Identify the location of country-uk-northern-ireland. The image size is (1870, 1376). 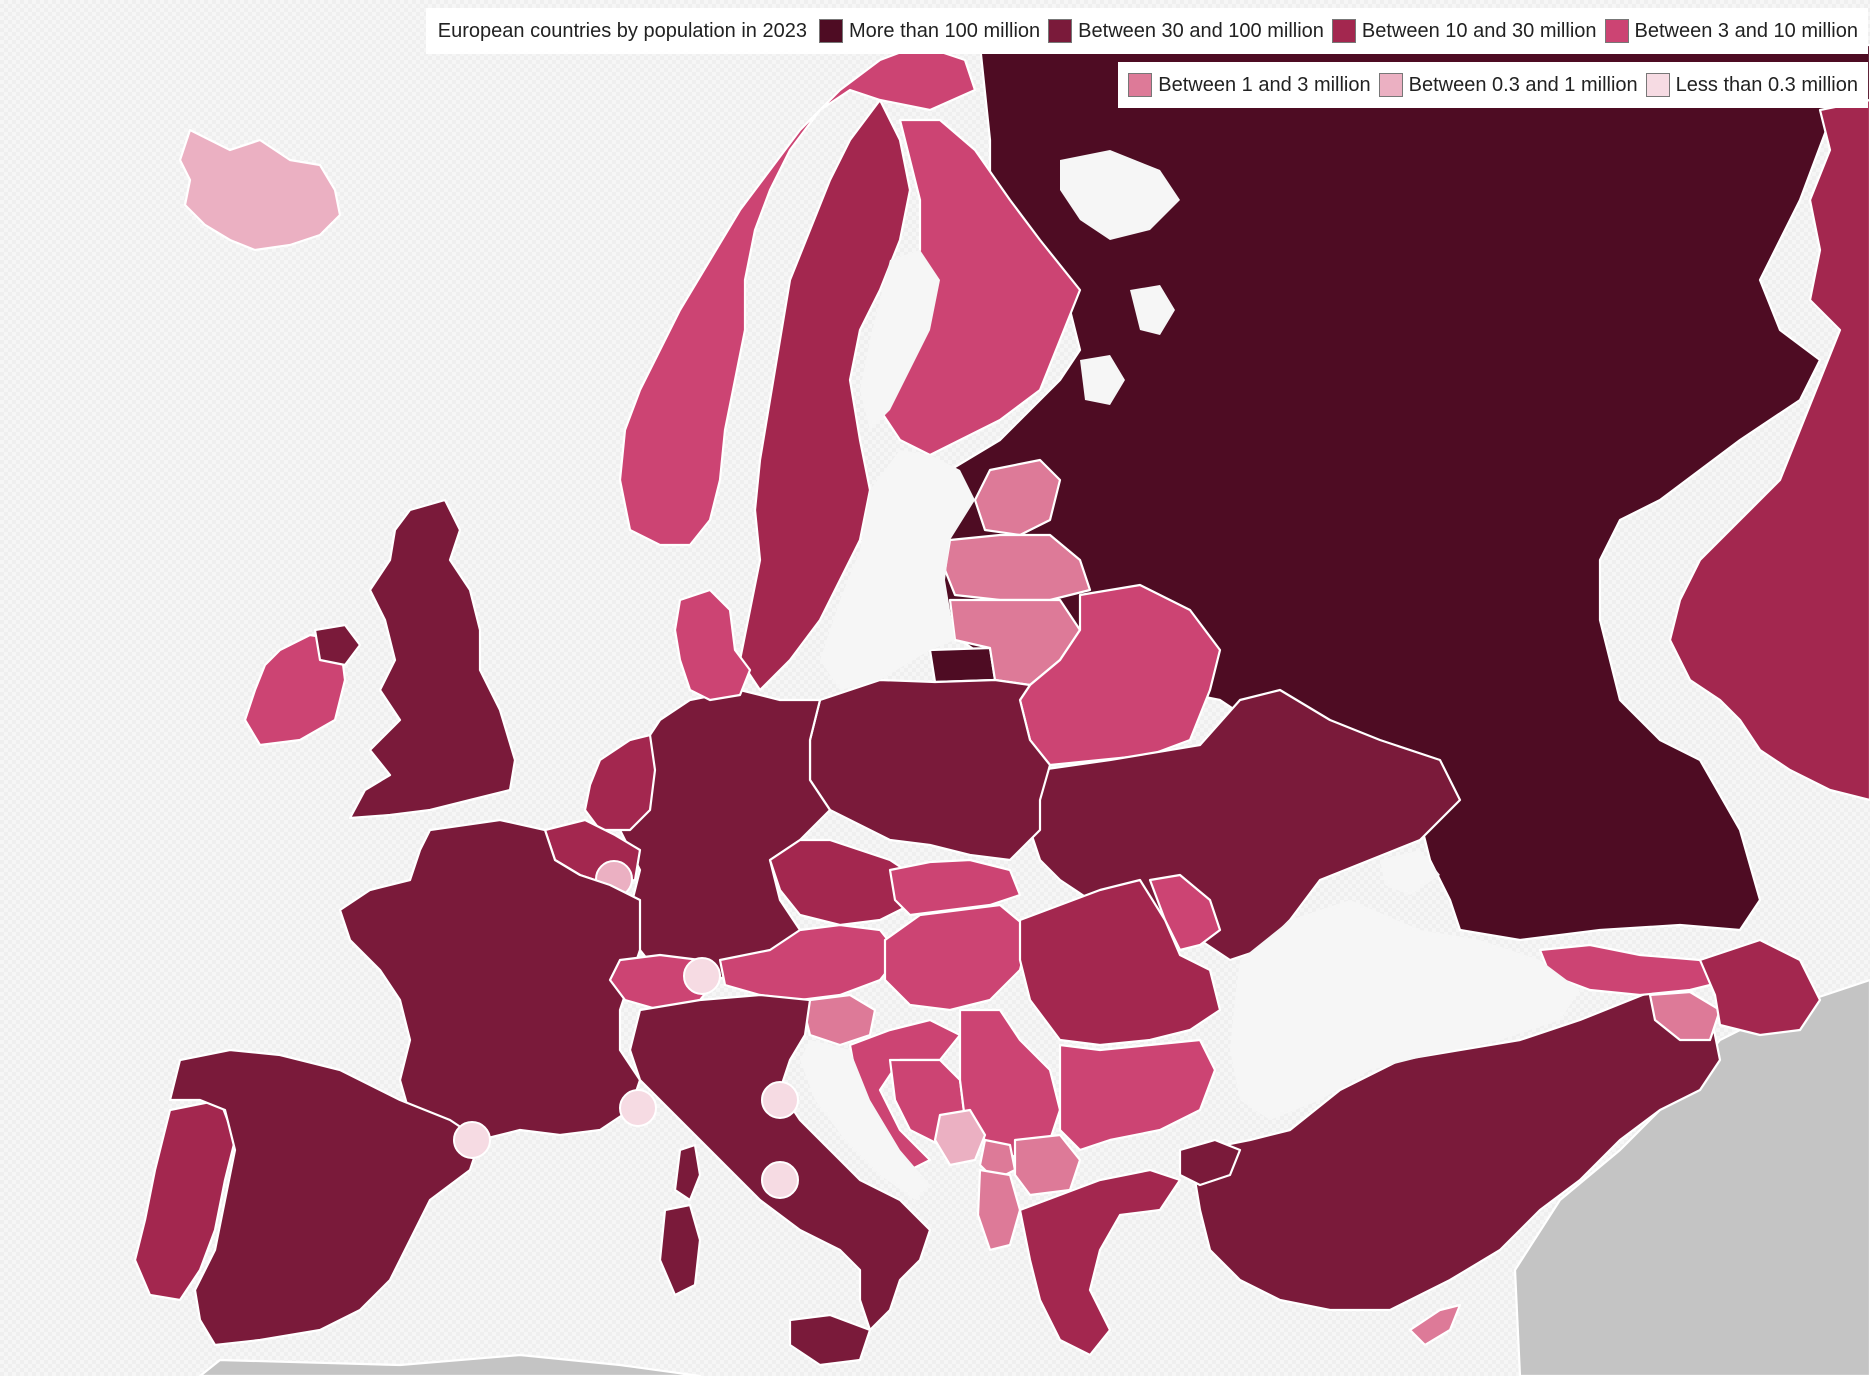
(337, 645).